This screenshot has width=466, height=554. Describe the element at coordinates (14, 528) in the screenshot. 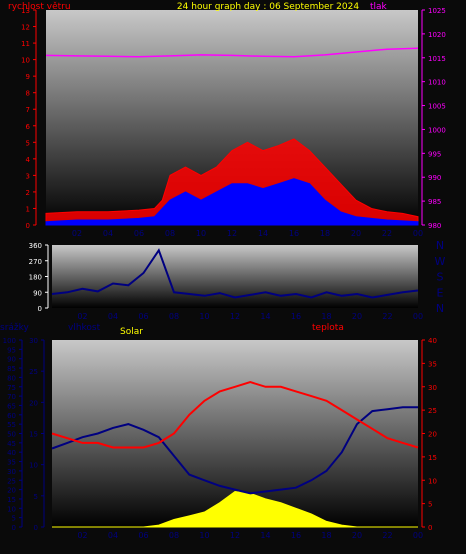

I see `rain-y-axis-tick-0: 0` at that location.